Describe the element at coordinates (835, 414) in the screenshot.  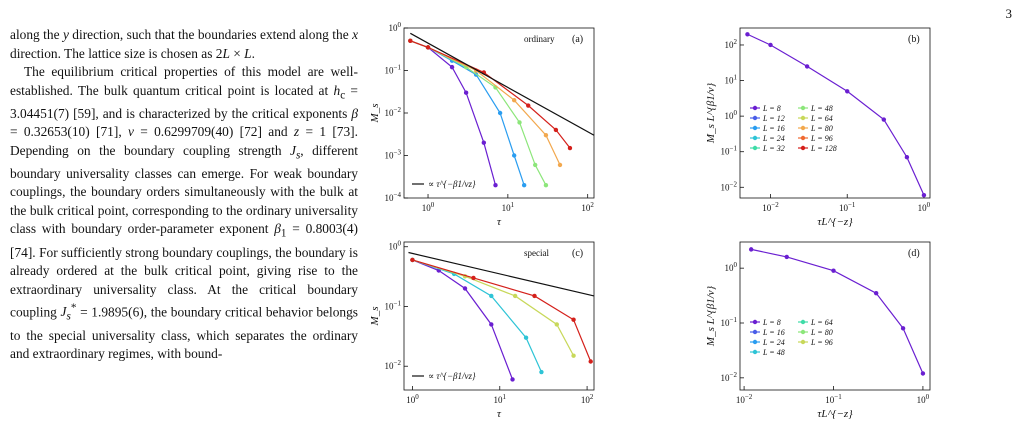
I see `x-axis-label: τL^{−z}` at that location.